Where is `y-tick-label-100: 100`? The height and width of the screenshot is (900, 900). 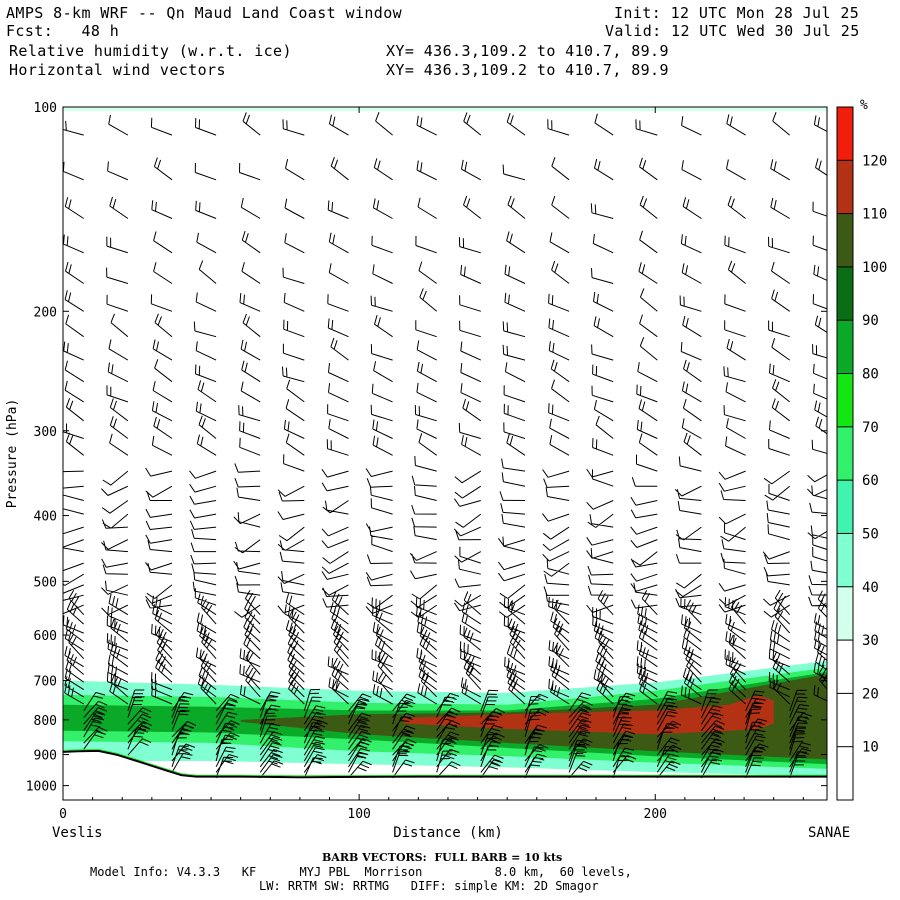
y-tick-label-100: 100 is located at coordinates (45, 108).